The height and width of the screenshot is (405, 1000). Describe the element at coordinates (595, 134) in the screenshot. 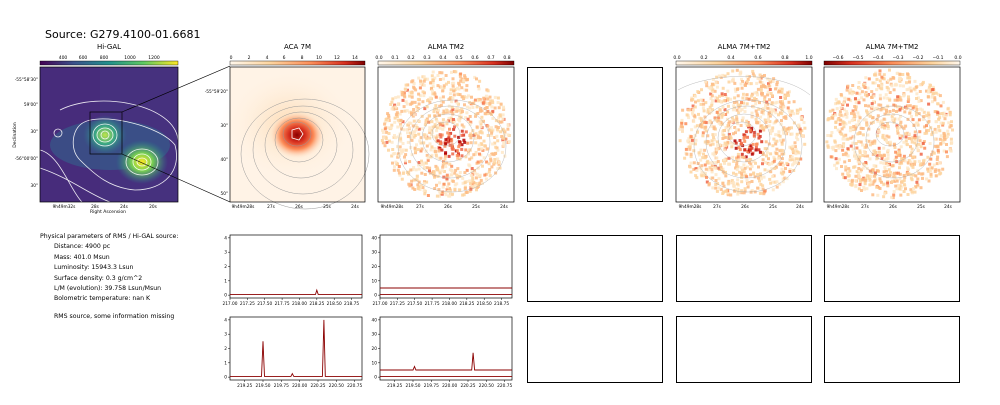

I see `empty-map-panel` at that location.